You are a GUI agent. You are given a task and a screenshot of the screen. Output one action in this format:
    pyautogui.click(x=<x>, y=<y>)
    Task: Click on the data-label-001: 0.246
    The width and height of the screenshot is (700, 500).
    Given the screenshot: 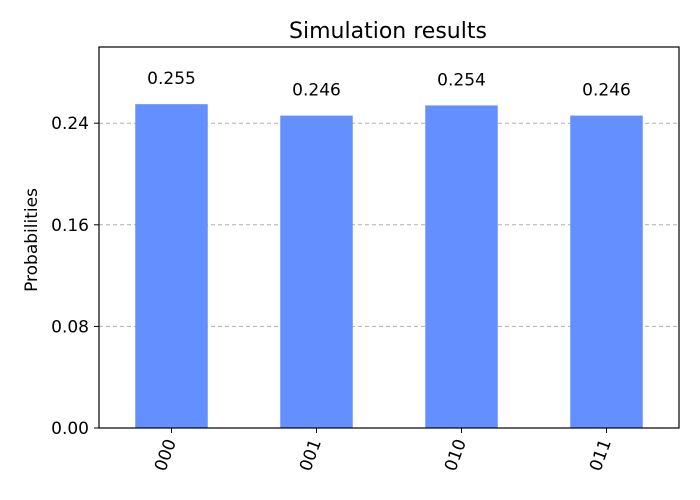 What is the action you would take?
    pyautogui.click(x=316, y=91)
    